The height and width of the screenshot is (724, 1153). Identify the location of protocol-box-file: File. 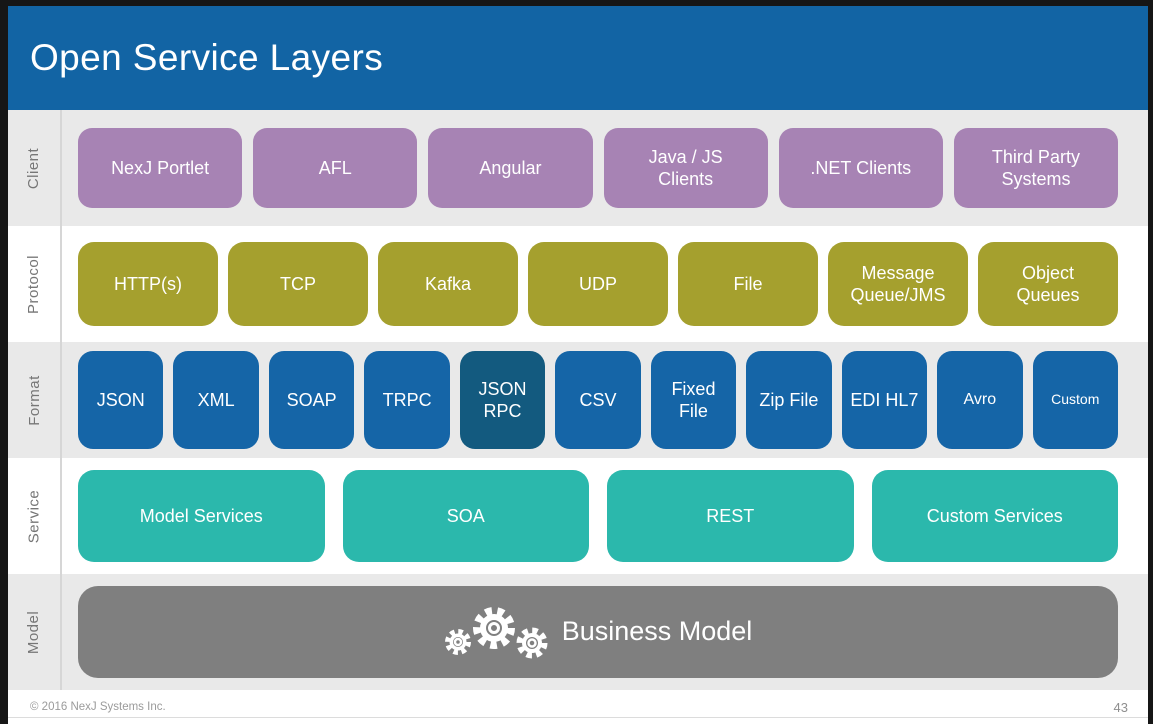
(748, 284).